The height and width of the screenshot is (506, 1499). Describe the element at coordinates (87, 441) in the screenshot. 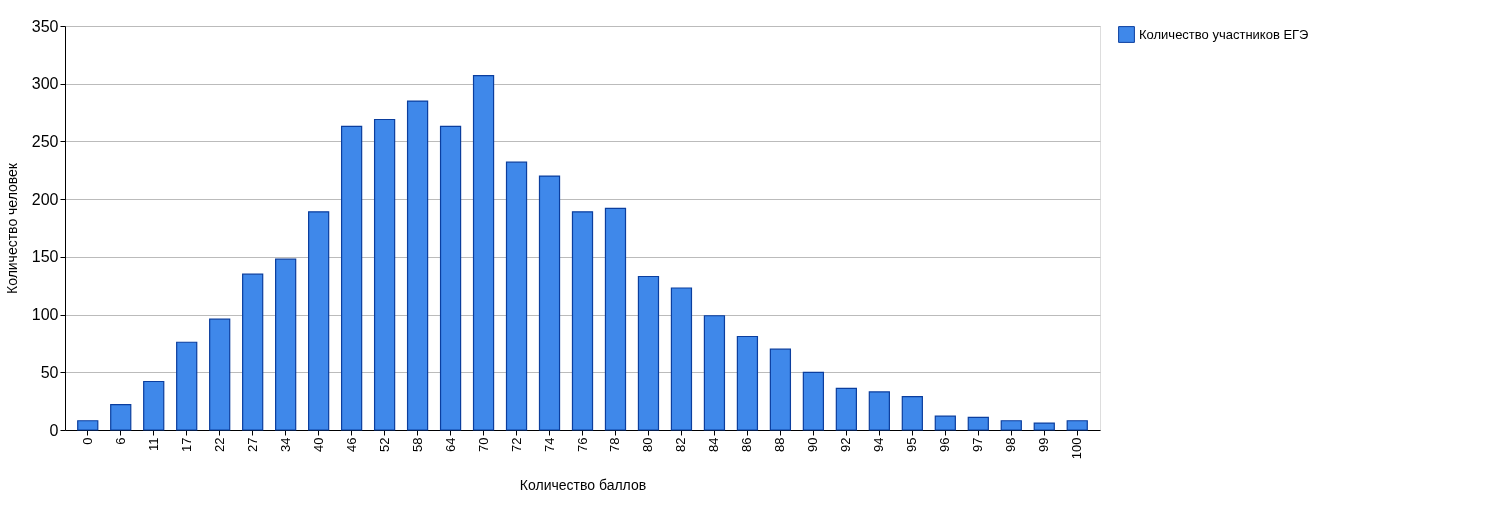

I see `x-tick-label: 0` at that location.